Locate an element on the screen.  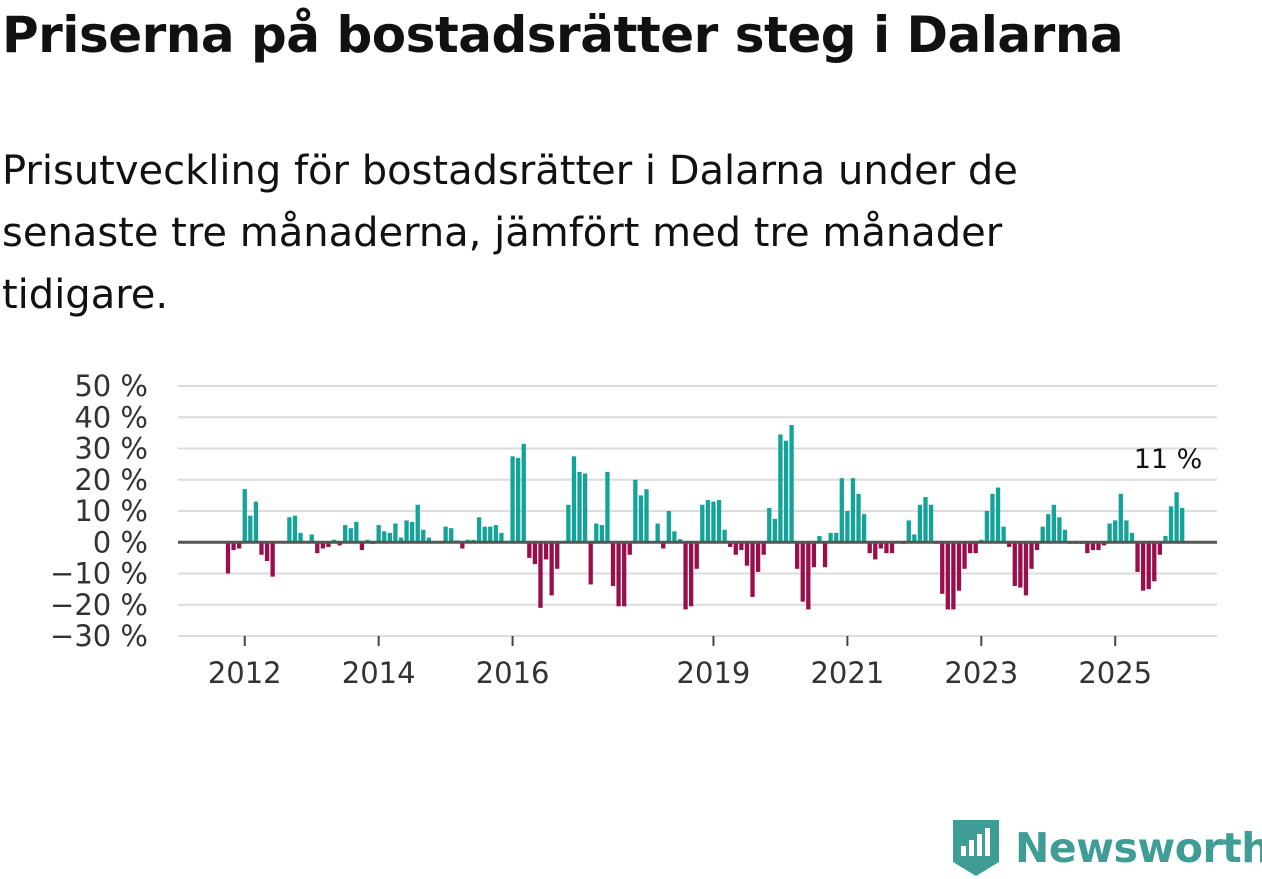
brand-name: Newsworthy is located at coordinates (1138, 848).